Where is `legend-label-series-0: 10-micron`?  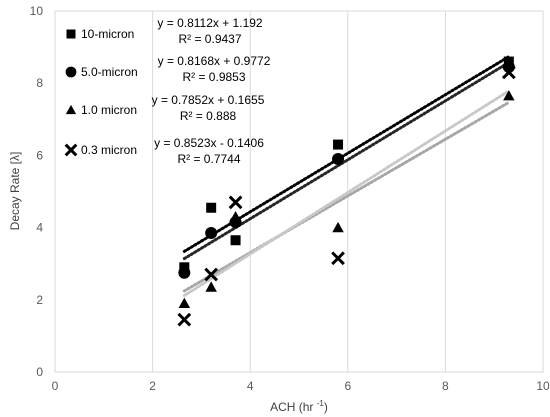
legend-label-series-0: 10-micron is located at coordinates (107, 34).